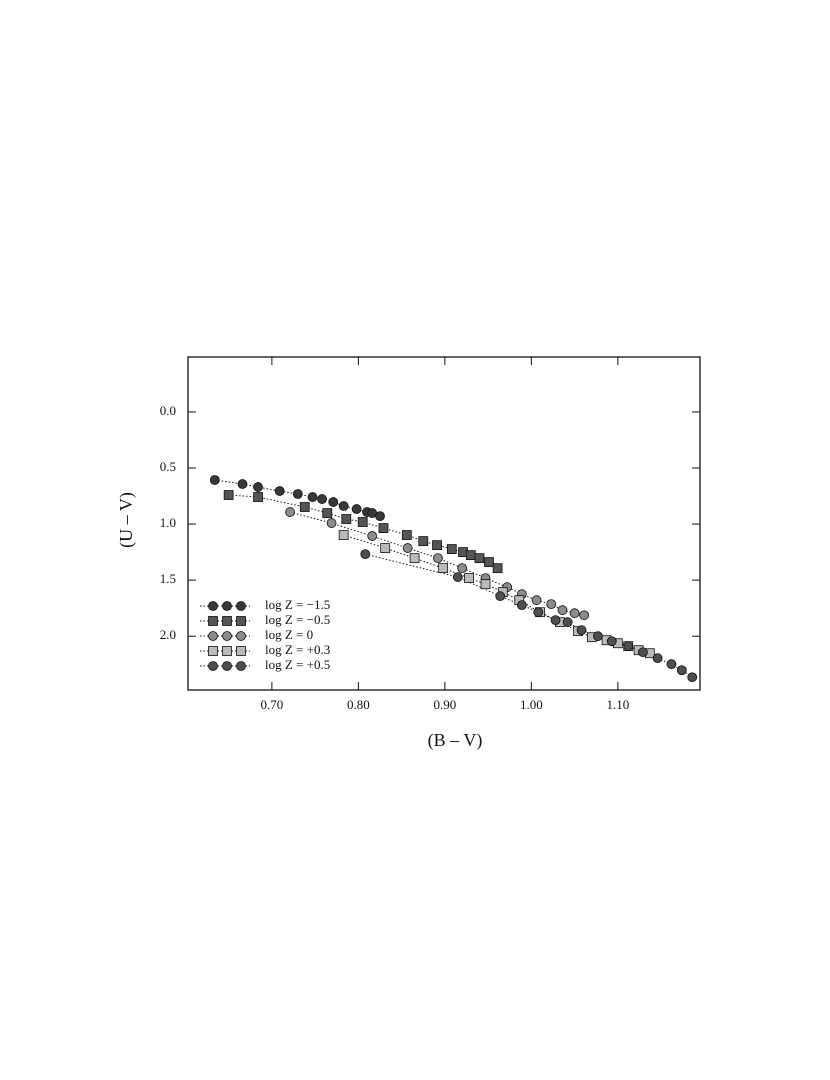  Describe the element at coordinates (297, 619) in the screenshot. I see `legend-label: log Z = −0.5` at that location.